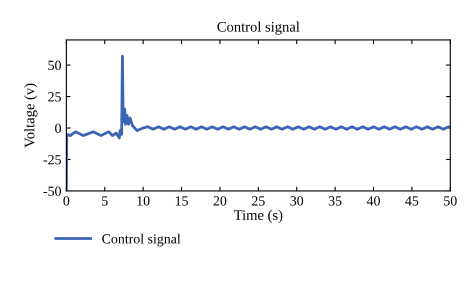  Describe the element at coordinates (258, 28) in the screenshot. I see `chart-title: Control signal` at that location.